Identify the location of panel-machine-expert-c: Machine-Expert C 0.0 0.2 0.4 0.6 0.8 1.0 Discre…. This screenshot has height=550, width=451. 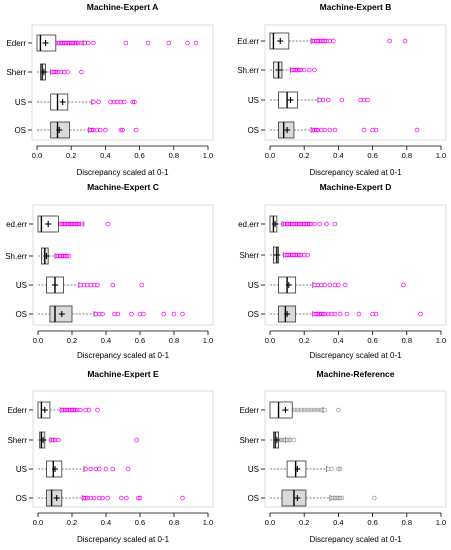
(109, 271).